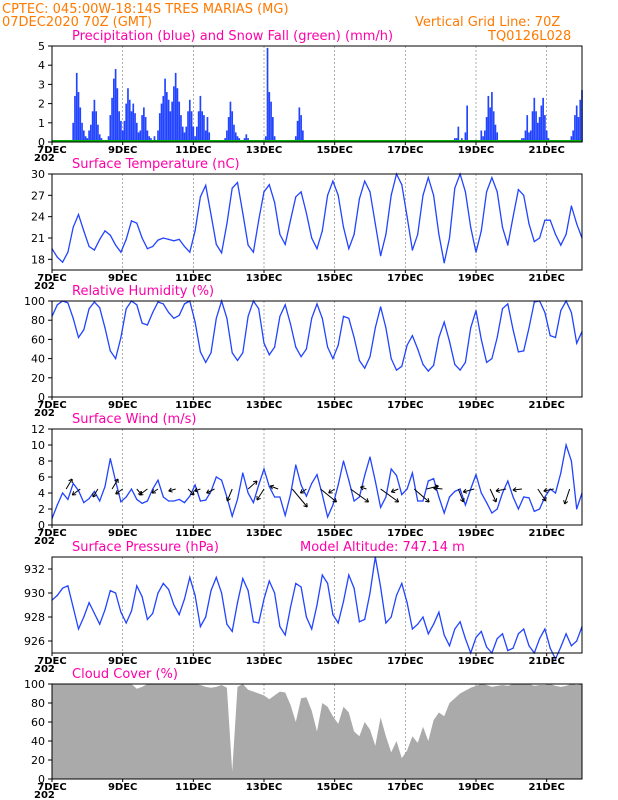  What do you see at coordinates (41, 461) in the screenshot?
I see `wind-ytick-label: 8` at bounding box center [41, 461].